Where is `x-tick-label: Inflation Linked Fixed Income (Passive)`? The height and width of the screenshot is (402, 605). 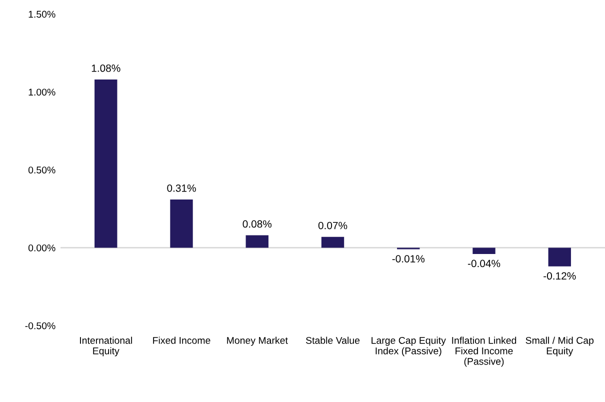
x-tick-label: Inflation Linked Fixed Income (Passive) is located at coordinates (484, 351).